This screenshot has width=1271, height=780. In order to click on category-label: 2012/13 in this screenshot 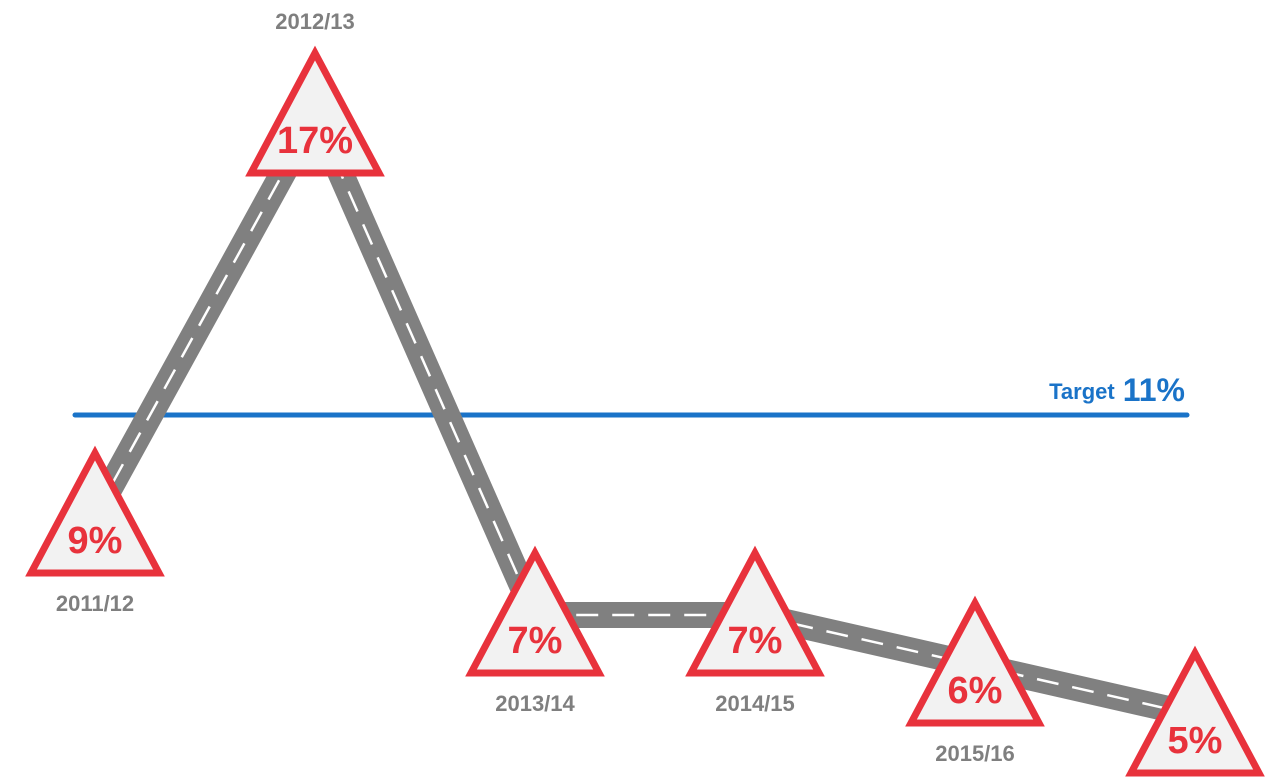, I will do `click(315, 21)`.